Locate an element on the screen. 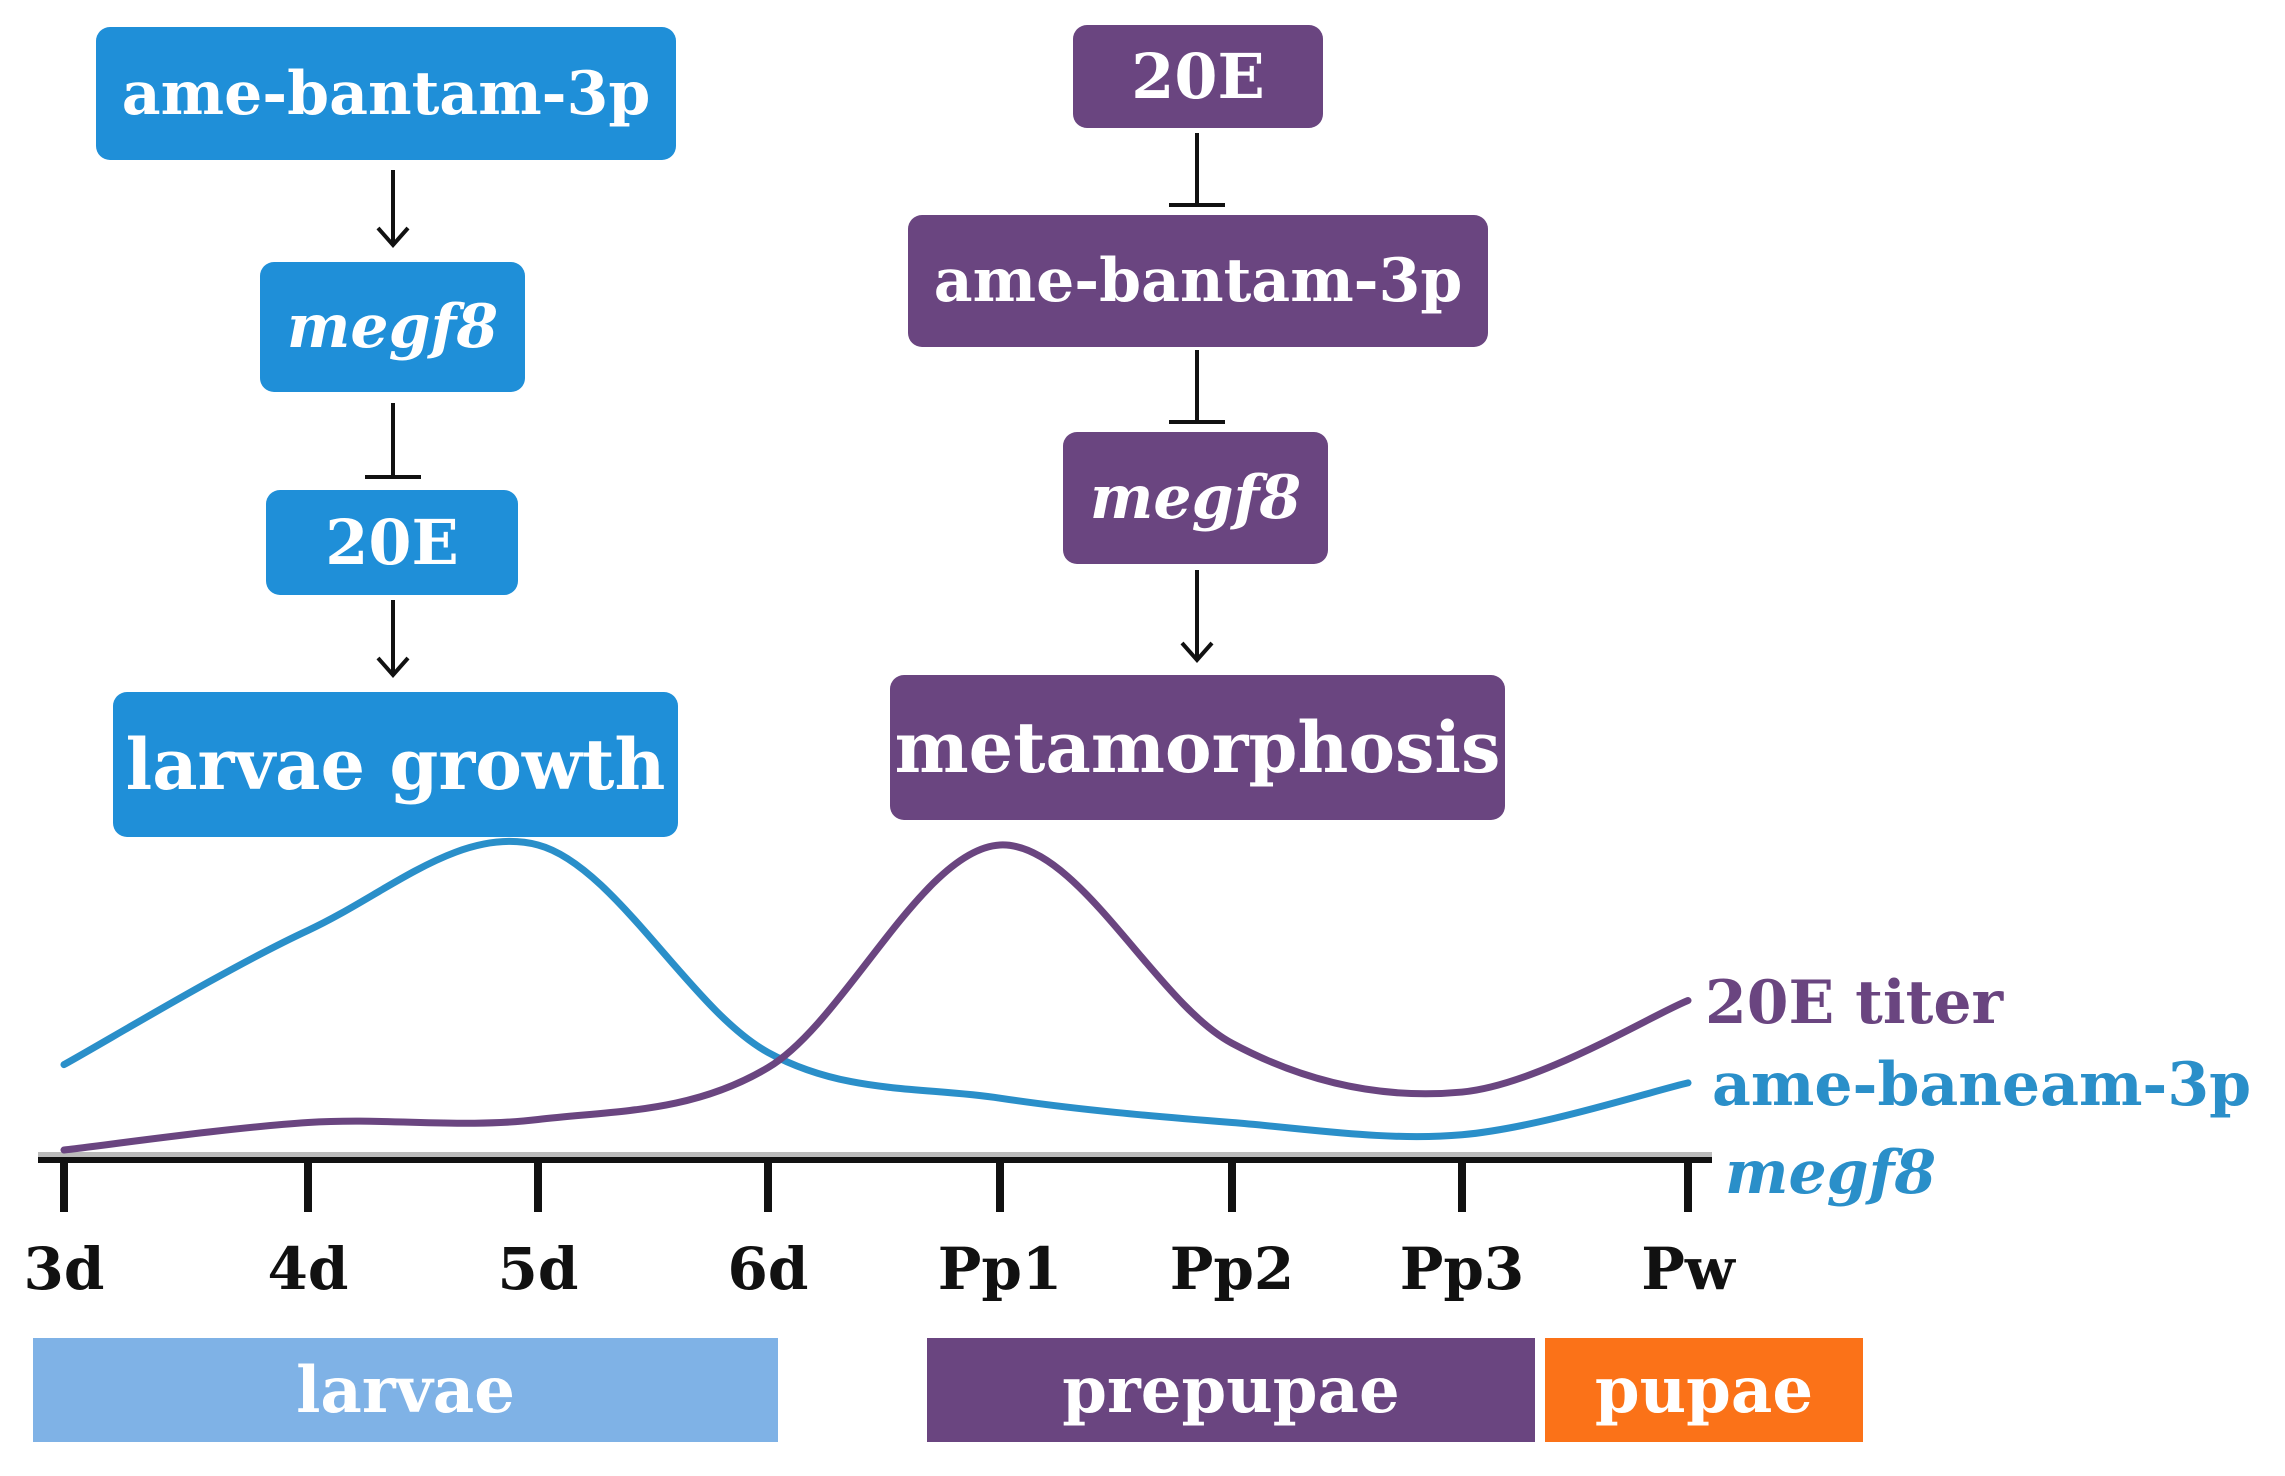  left-megf8-box: megf8 is located at coordinates (392, 327).